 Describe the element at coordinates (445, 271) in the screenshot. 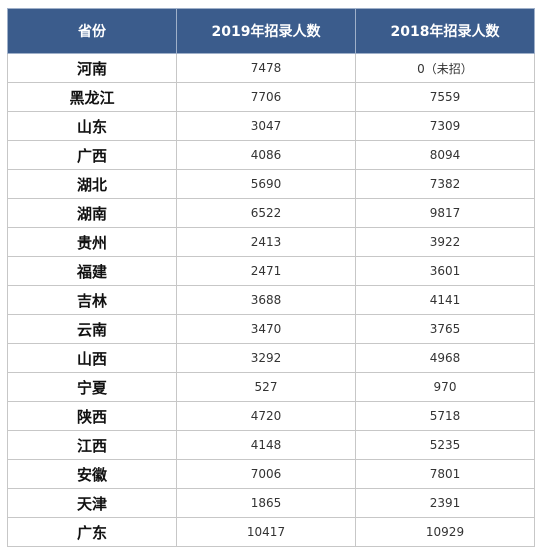

I see `count-2018-cell: 3601` at that location.